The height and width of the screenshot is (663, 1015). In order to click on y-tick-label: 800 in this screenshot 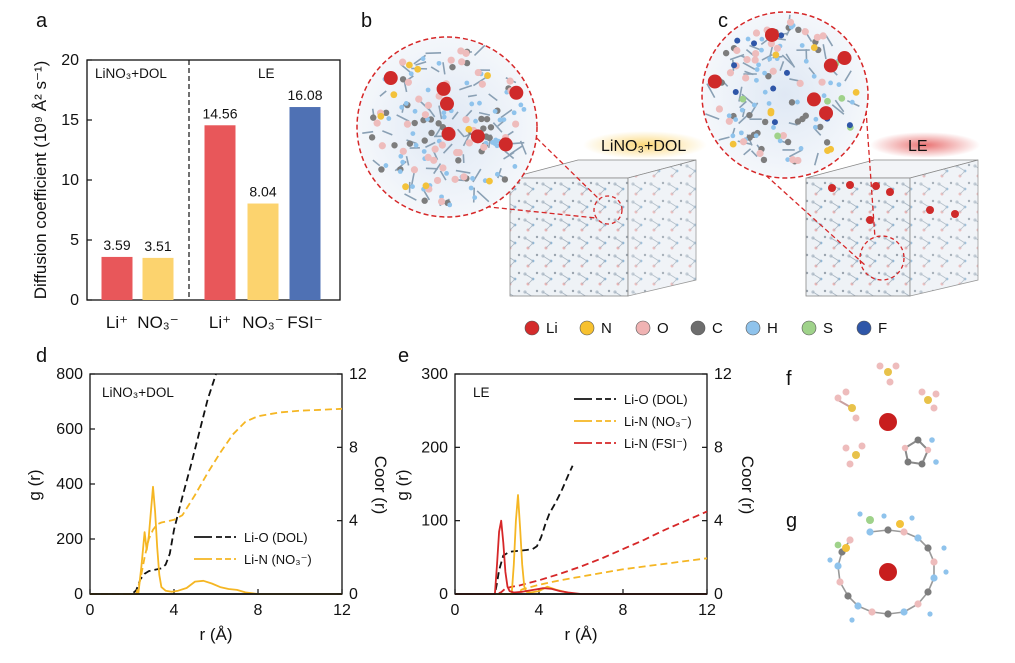, I will do `click(69, 374)`.